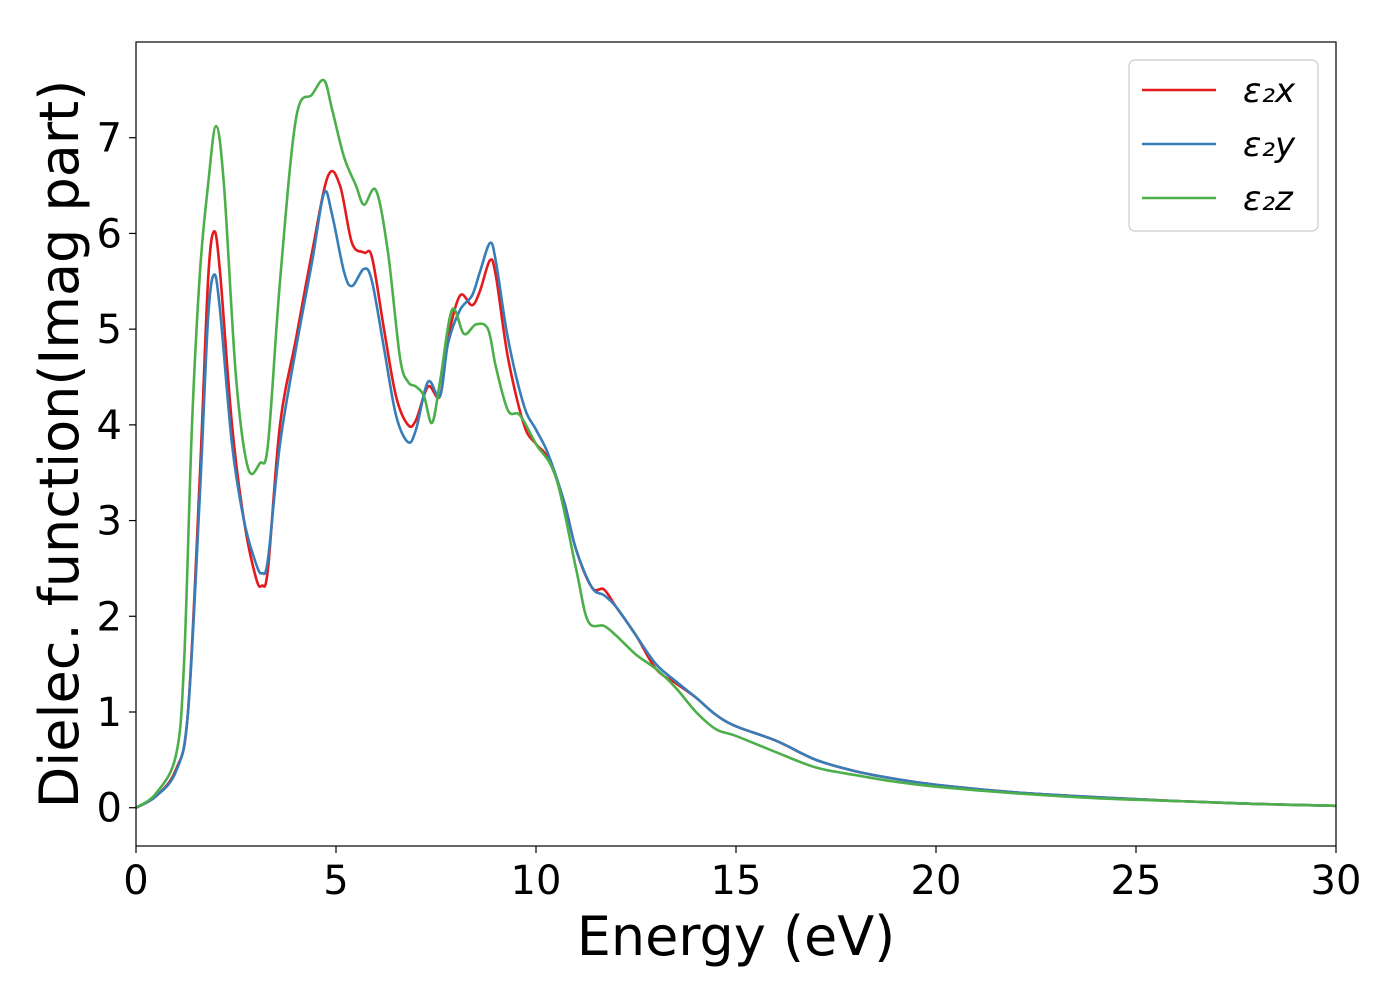 The image size is (1400, 1000). I want to click on y-tick-label: 6, so click(109, 234).